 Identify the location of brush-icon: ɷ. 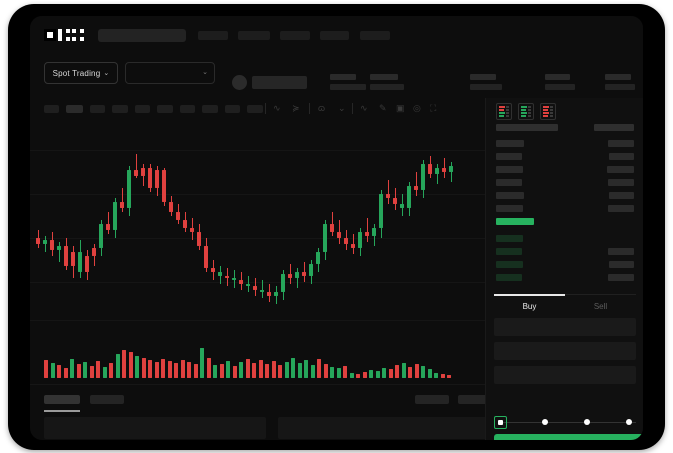
(322, 108).